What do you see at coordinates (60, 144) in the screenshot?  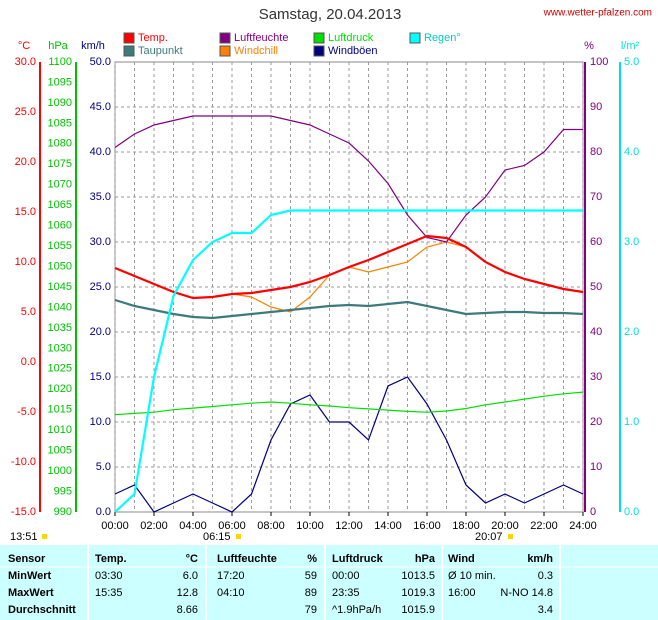 I see `y-tick-label: 1080` at bounding box center [60, 144].